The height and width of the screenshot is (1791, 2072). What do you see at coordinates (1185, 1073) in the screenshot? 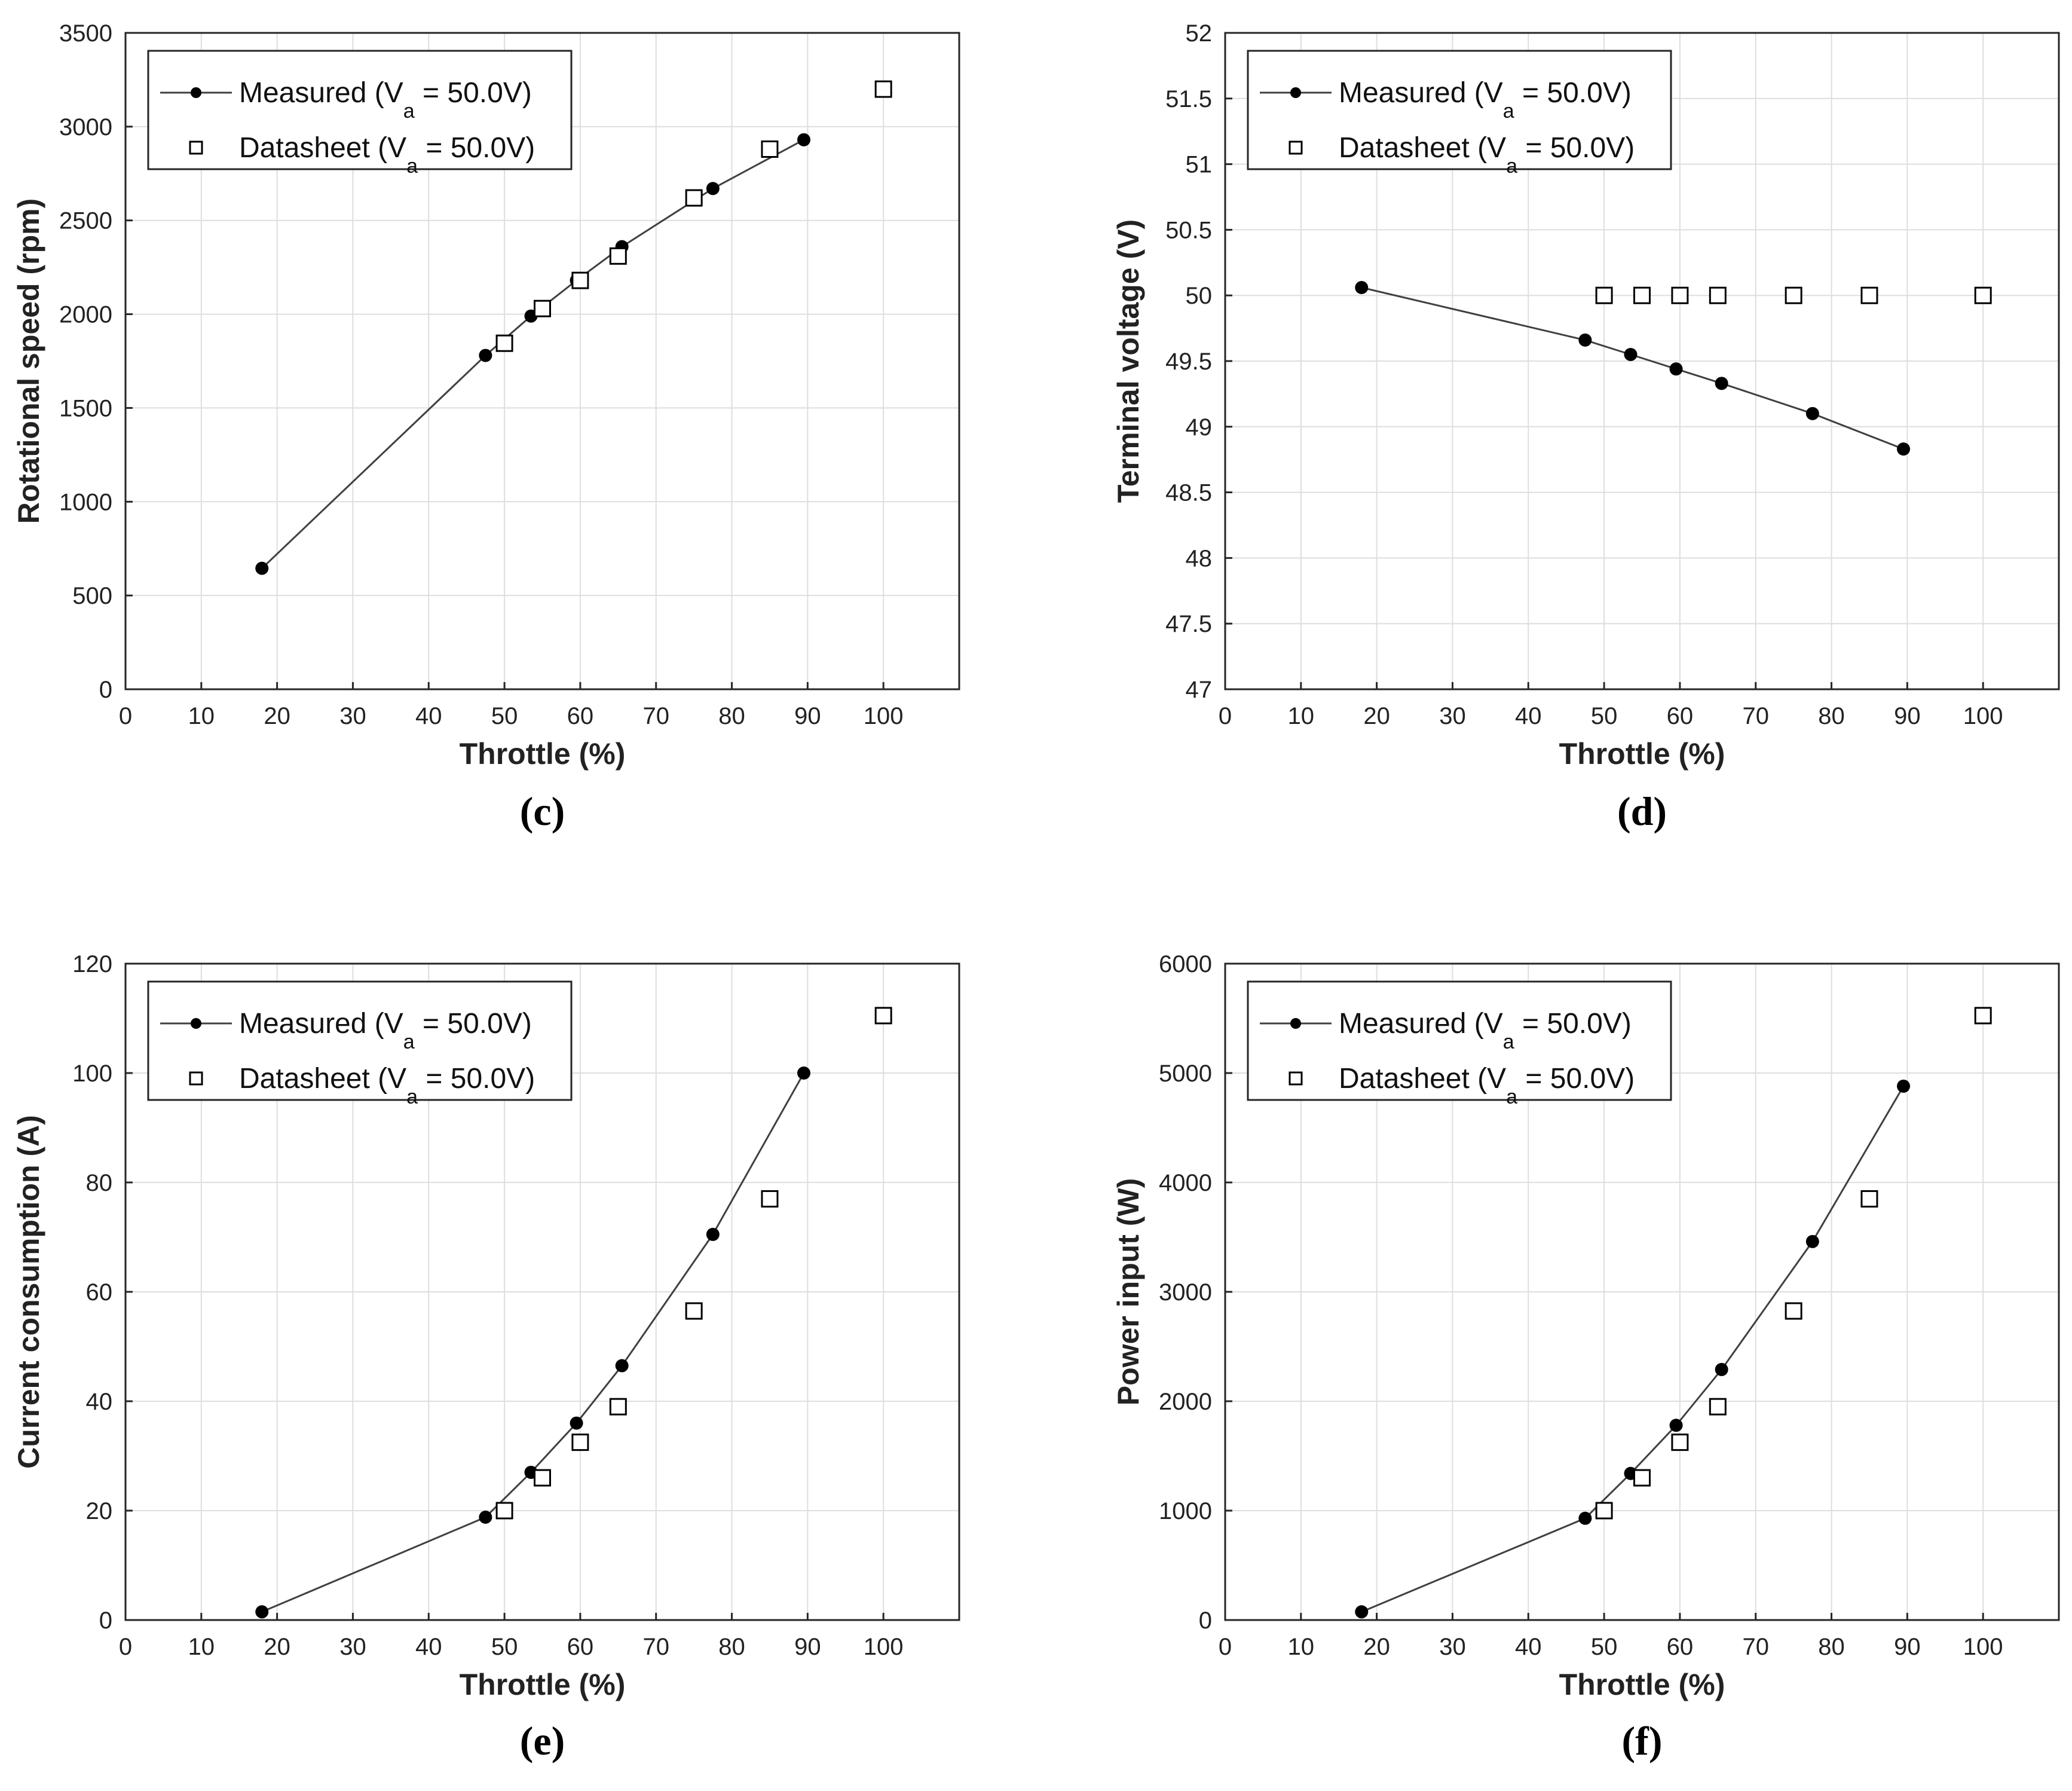
I see `y-tick-label: 5000` at bounding box center [1185, 1073].